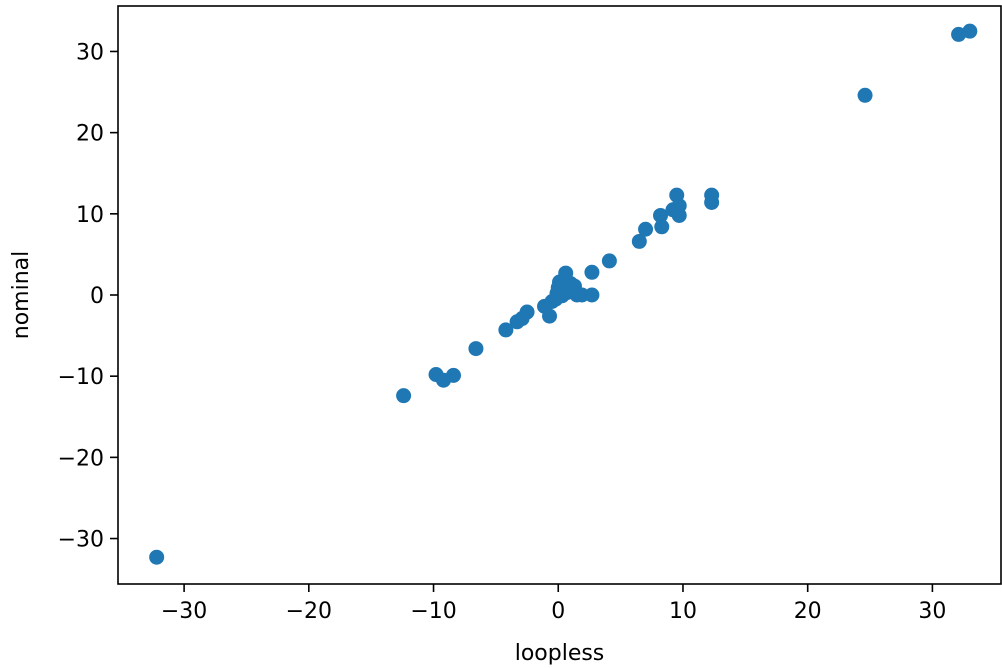  What do you see at coordinates (90, 134) in the screenshot?
I see `y-tick-label: 20` at bounding box center [90, 134].